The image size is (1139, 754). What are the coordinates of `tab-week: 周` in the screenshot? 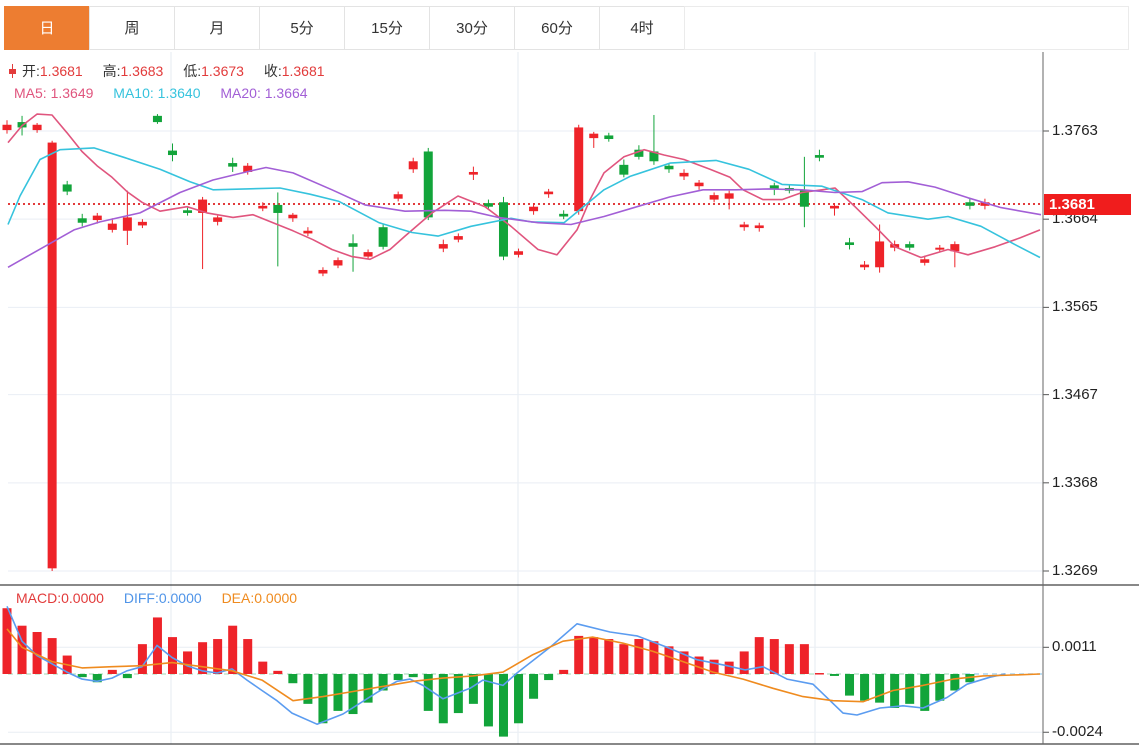 It's located at (132, 28).